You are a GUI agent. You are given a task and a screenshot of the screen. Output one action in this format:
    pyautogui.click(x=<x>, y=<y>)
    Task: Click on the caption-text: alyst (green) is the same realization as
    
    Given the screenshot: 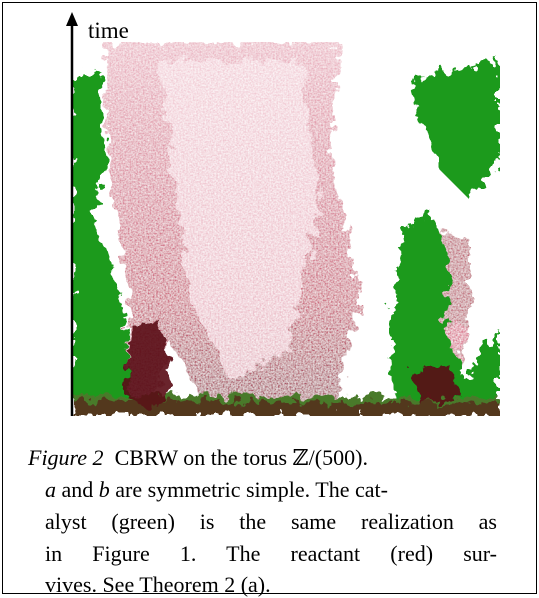 What is the action you would take?
    pyautogui.click(x=271, y=521)
    